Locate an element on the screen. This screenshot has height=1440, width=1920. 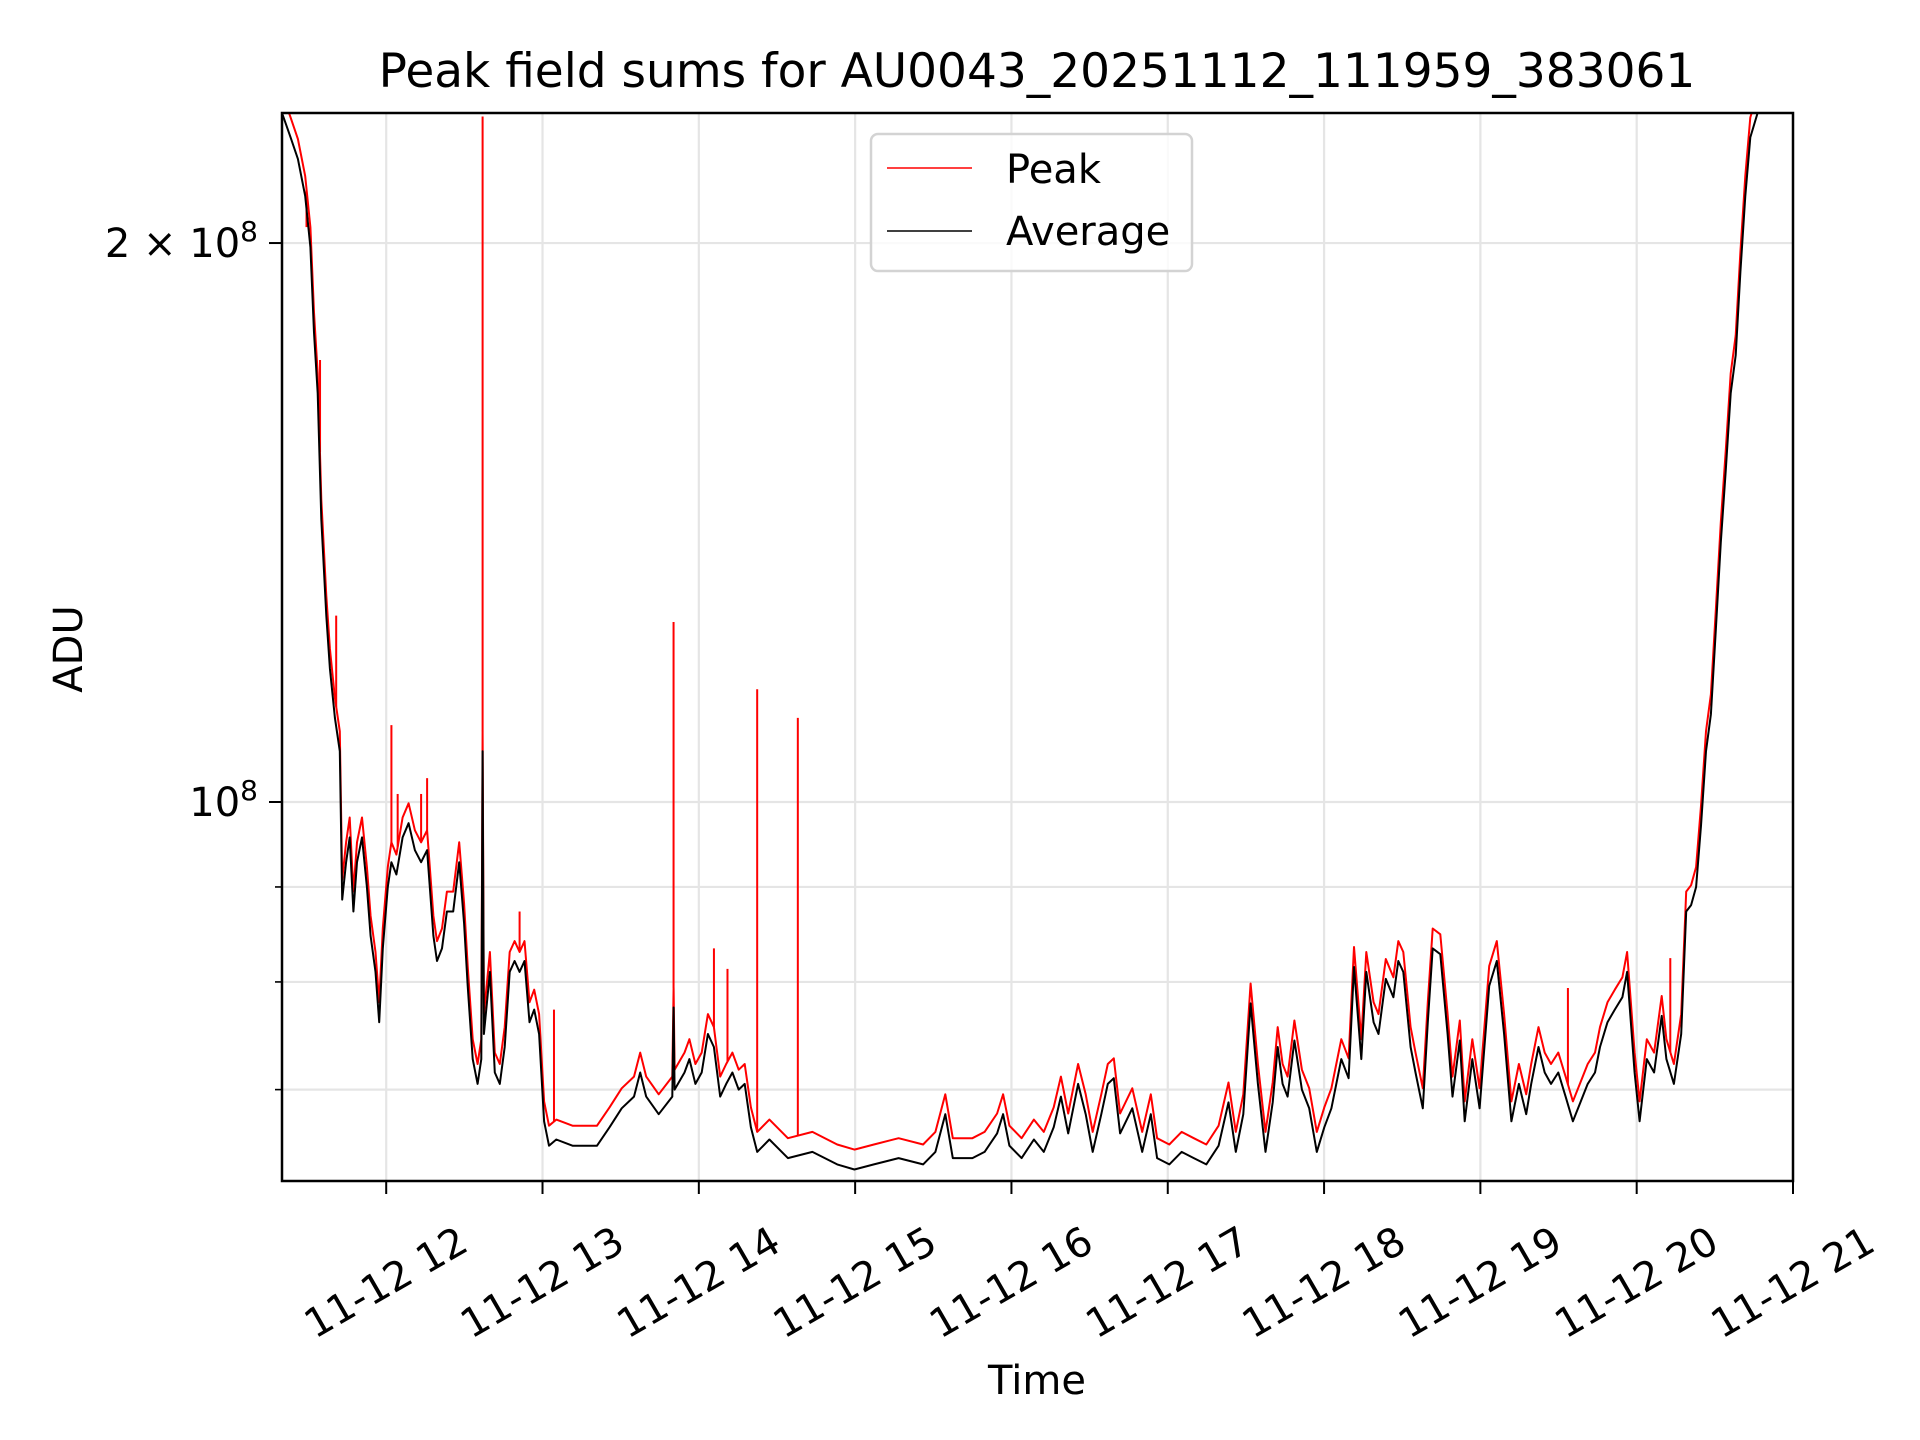
y-tick-label-base: 2 × 10 is located at coordinates (172, 244).